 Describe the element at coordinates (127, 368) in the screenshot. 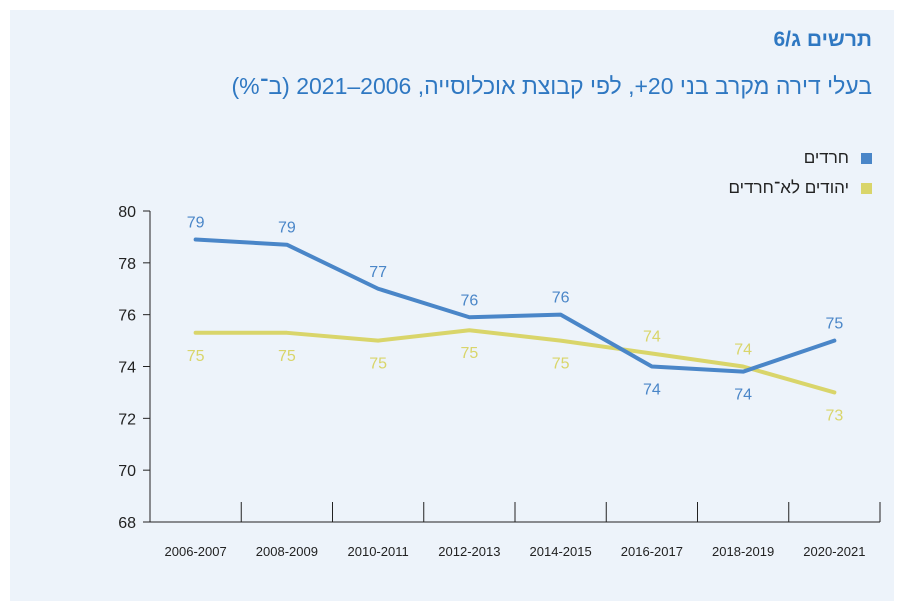

I see `y-tick-label: 74` at that location.